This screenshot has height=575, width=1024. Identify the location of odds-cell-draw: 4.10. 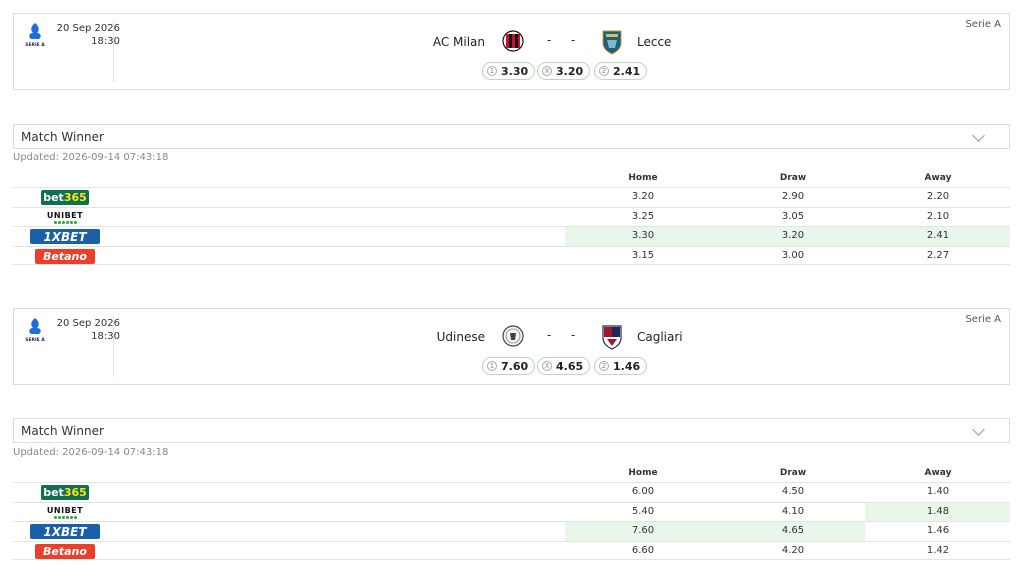
(793, 511).